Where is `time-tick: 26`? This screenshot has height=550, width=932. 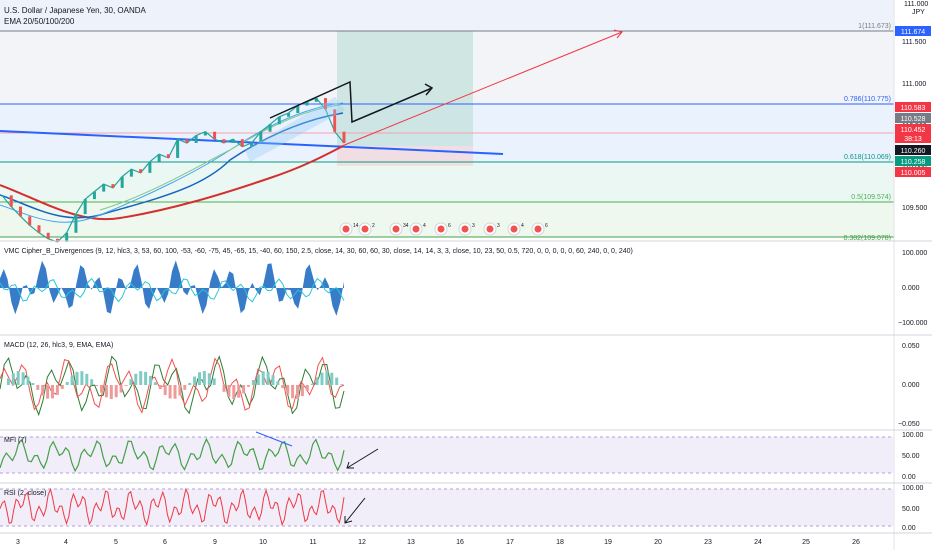
time-tick: 26 is located at coordinates (856, 542).